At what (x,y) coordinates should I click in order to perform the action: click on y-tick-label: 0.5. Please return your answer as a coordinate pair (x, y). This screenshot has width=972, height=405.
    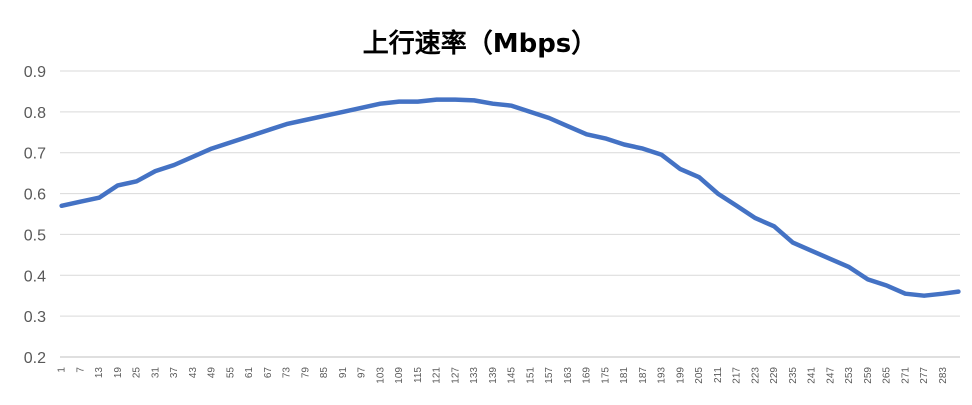
    Looking at the image, I should click on (35, 235).